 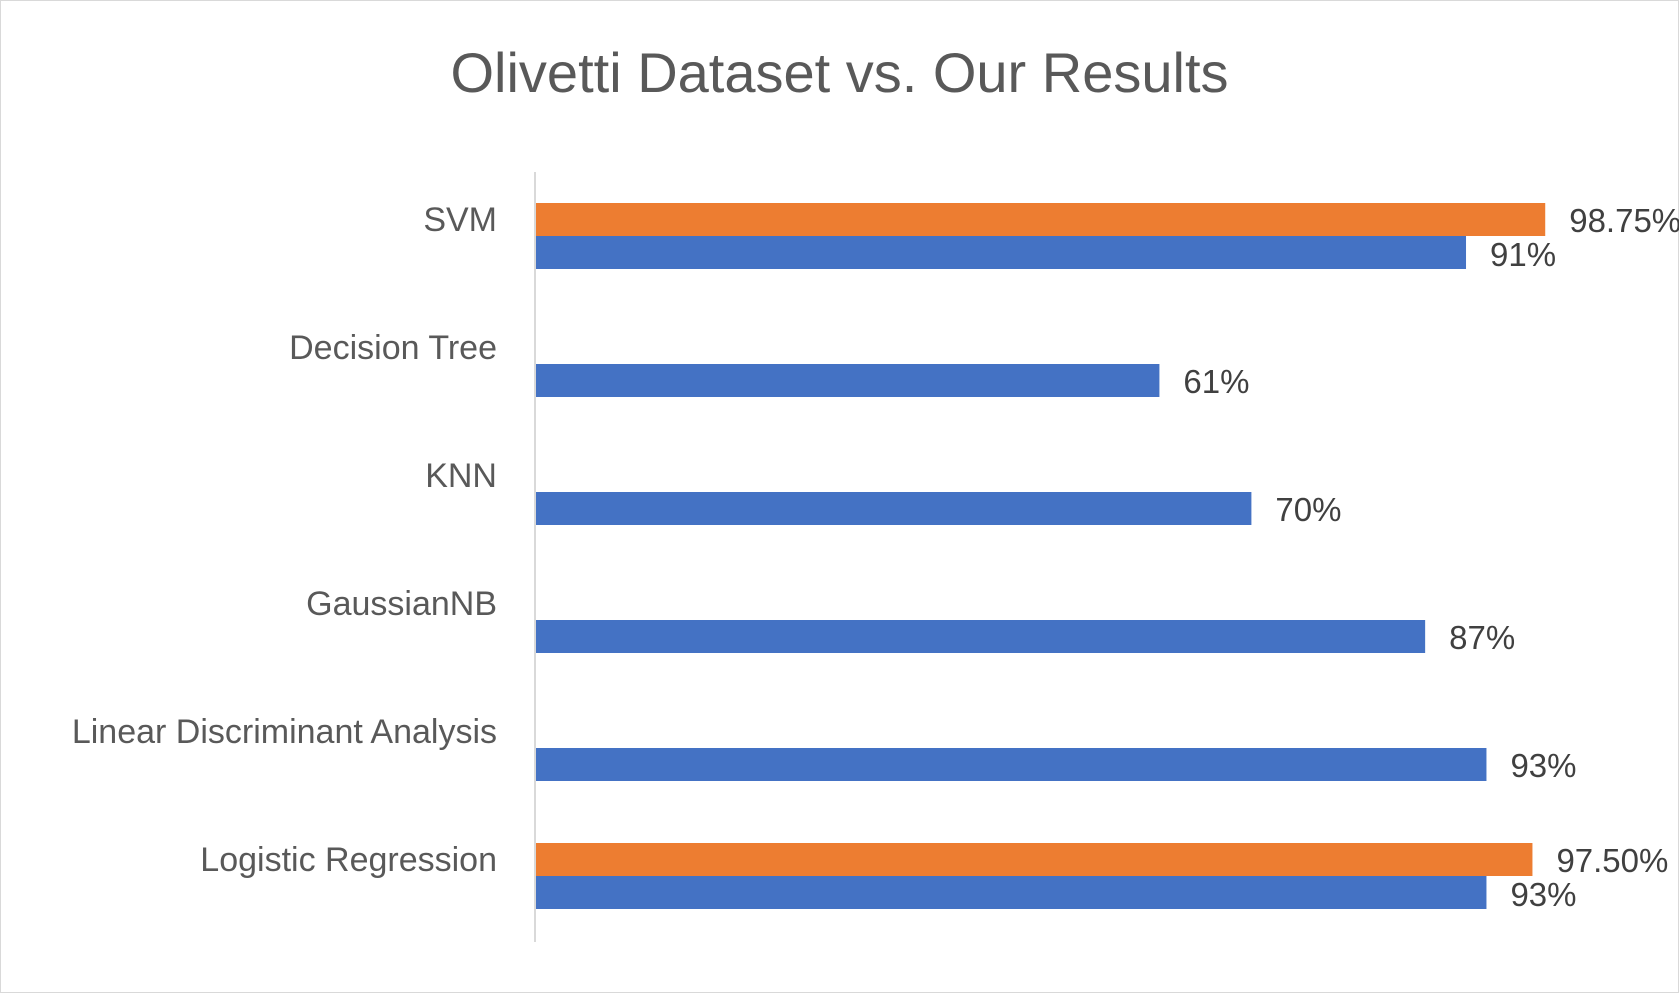 I want to click on bar-series2-logistic-regression, so click(x=1034, y=859).